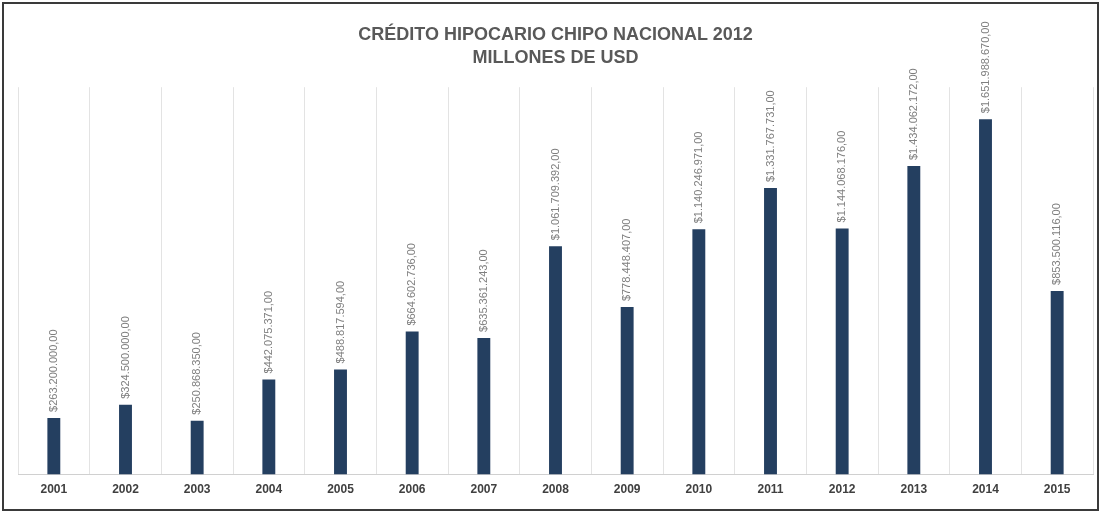 The width and height of the screenshot is (1099, 511). What do you see at coordinates (197, 489) in the screenshot?
I see `x-tick-label: 2003` at bounding box center [197, 489].